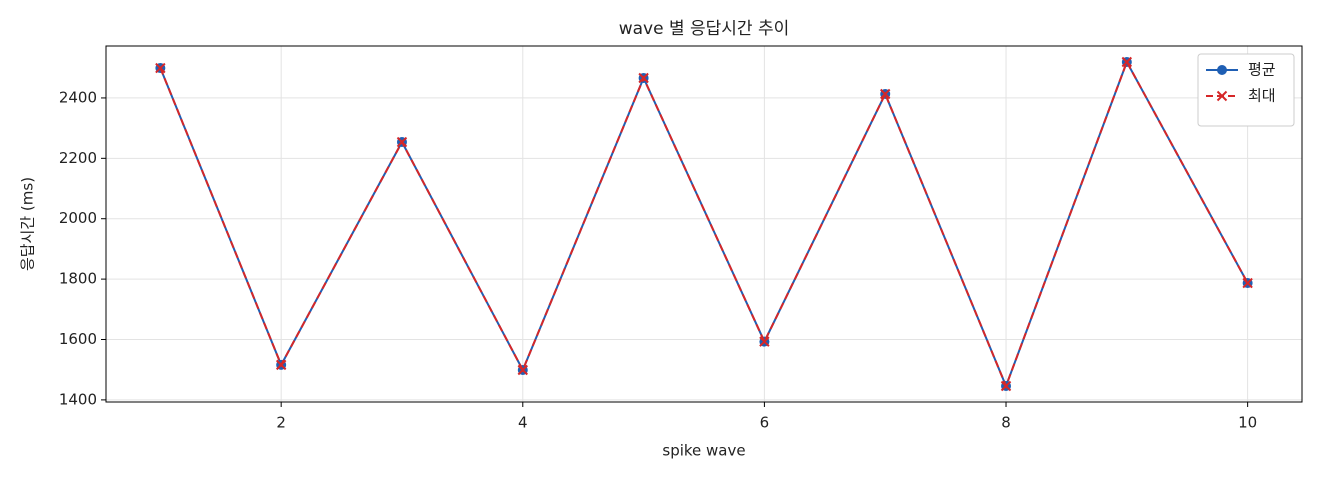 The image size is (1320, 484). I want to click on y-tick-label: 2200, so click(78, 158).